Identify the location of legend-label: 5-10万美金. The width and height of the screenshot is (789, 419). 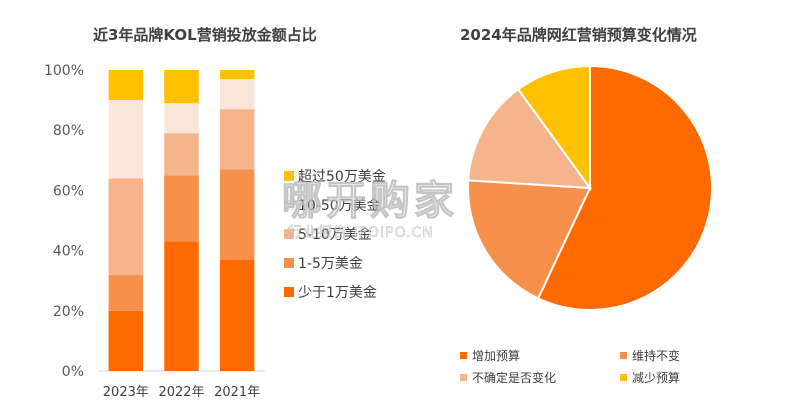
(335, 235).